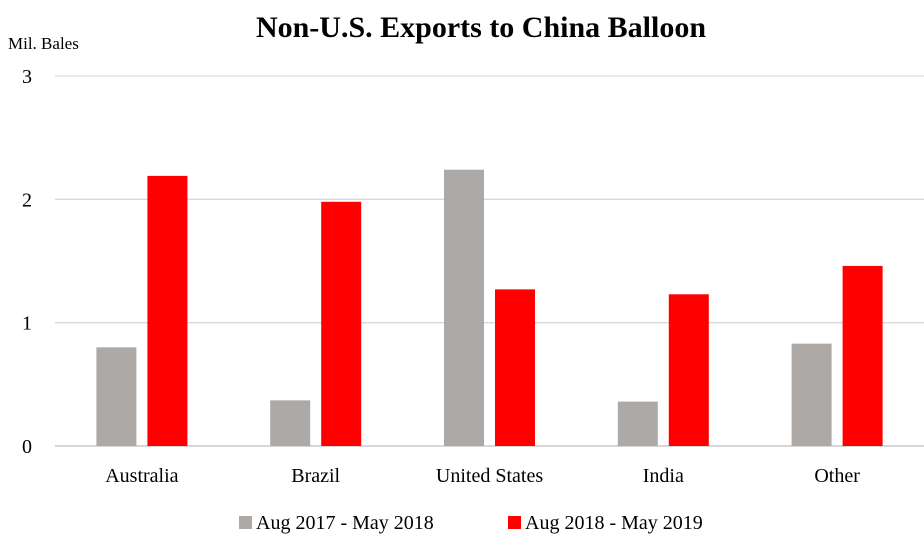 This screenshot has width=924, height=537. What do you see at coordinates (27, 447) in the screenshot?
I see `y-tick-label: 0` at bounding box center [27, 447].